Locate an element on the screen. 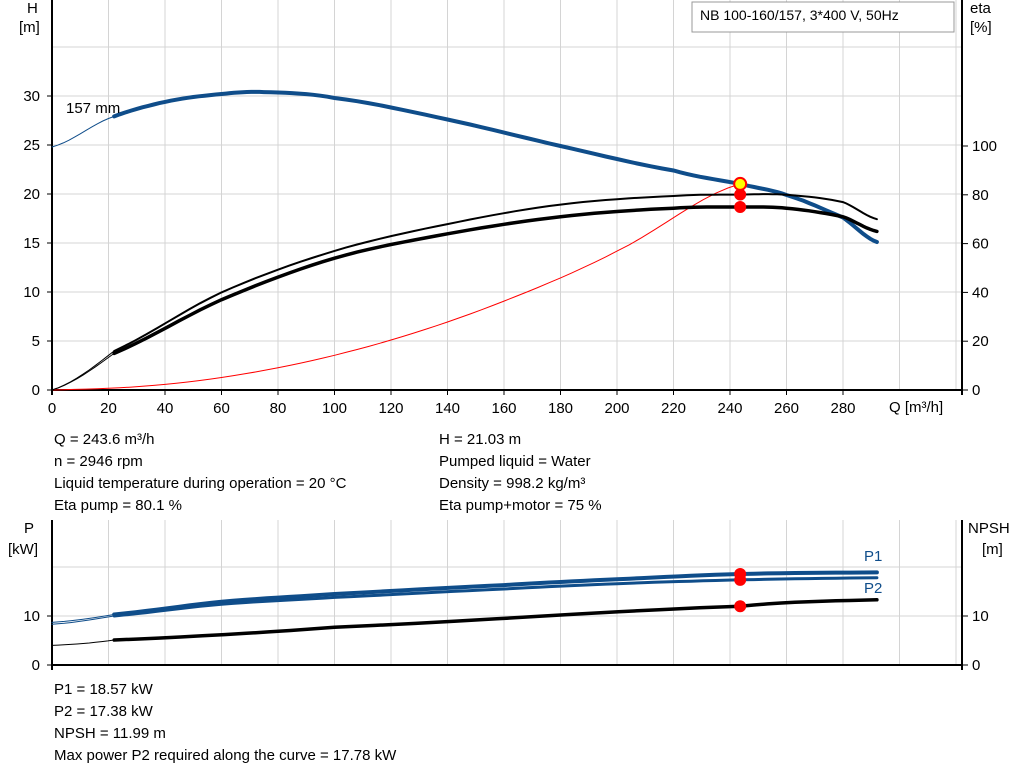 The width and height of the screenshot is (1024, 781). info-density: Density = 998.2 kg/m³ is located at coordinates (512, 483).